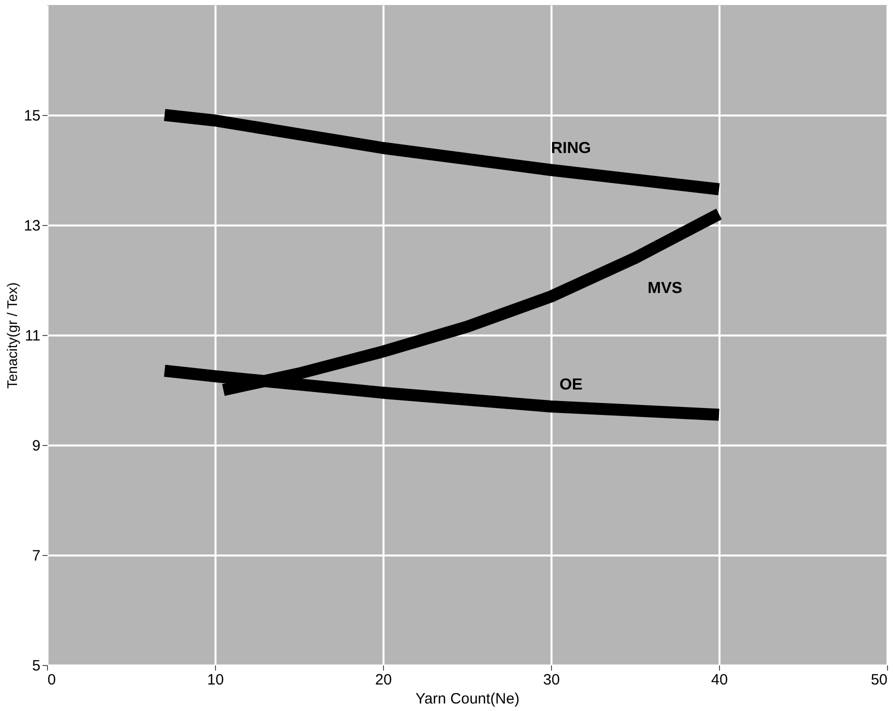 Image resolution: width=893 pixels, height=711 pixels. I want to click on series-label: MVS, so click(665, 288).